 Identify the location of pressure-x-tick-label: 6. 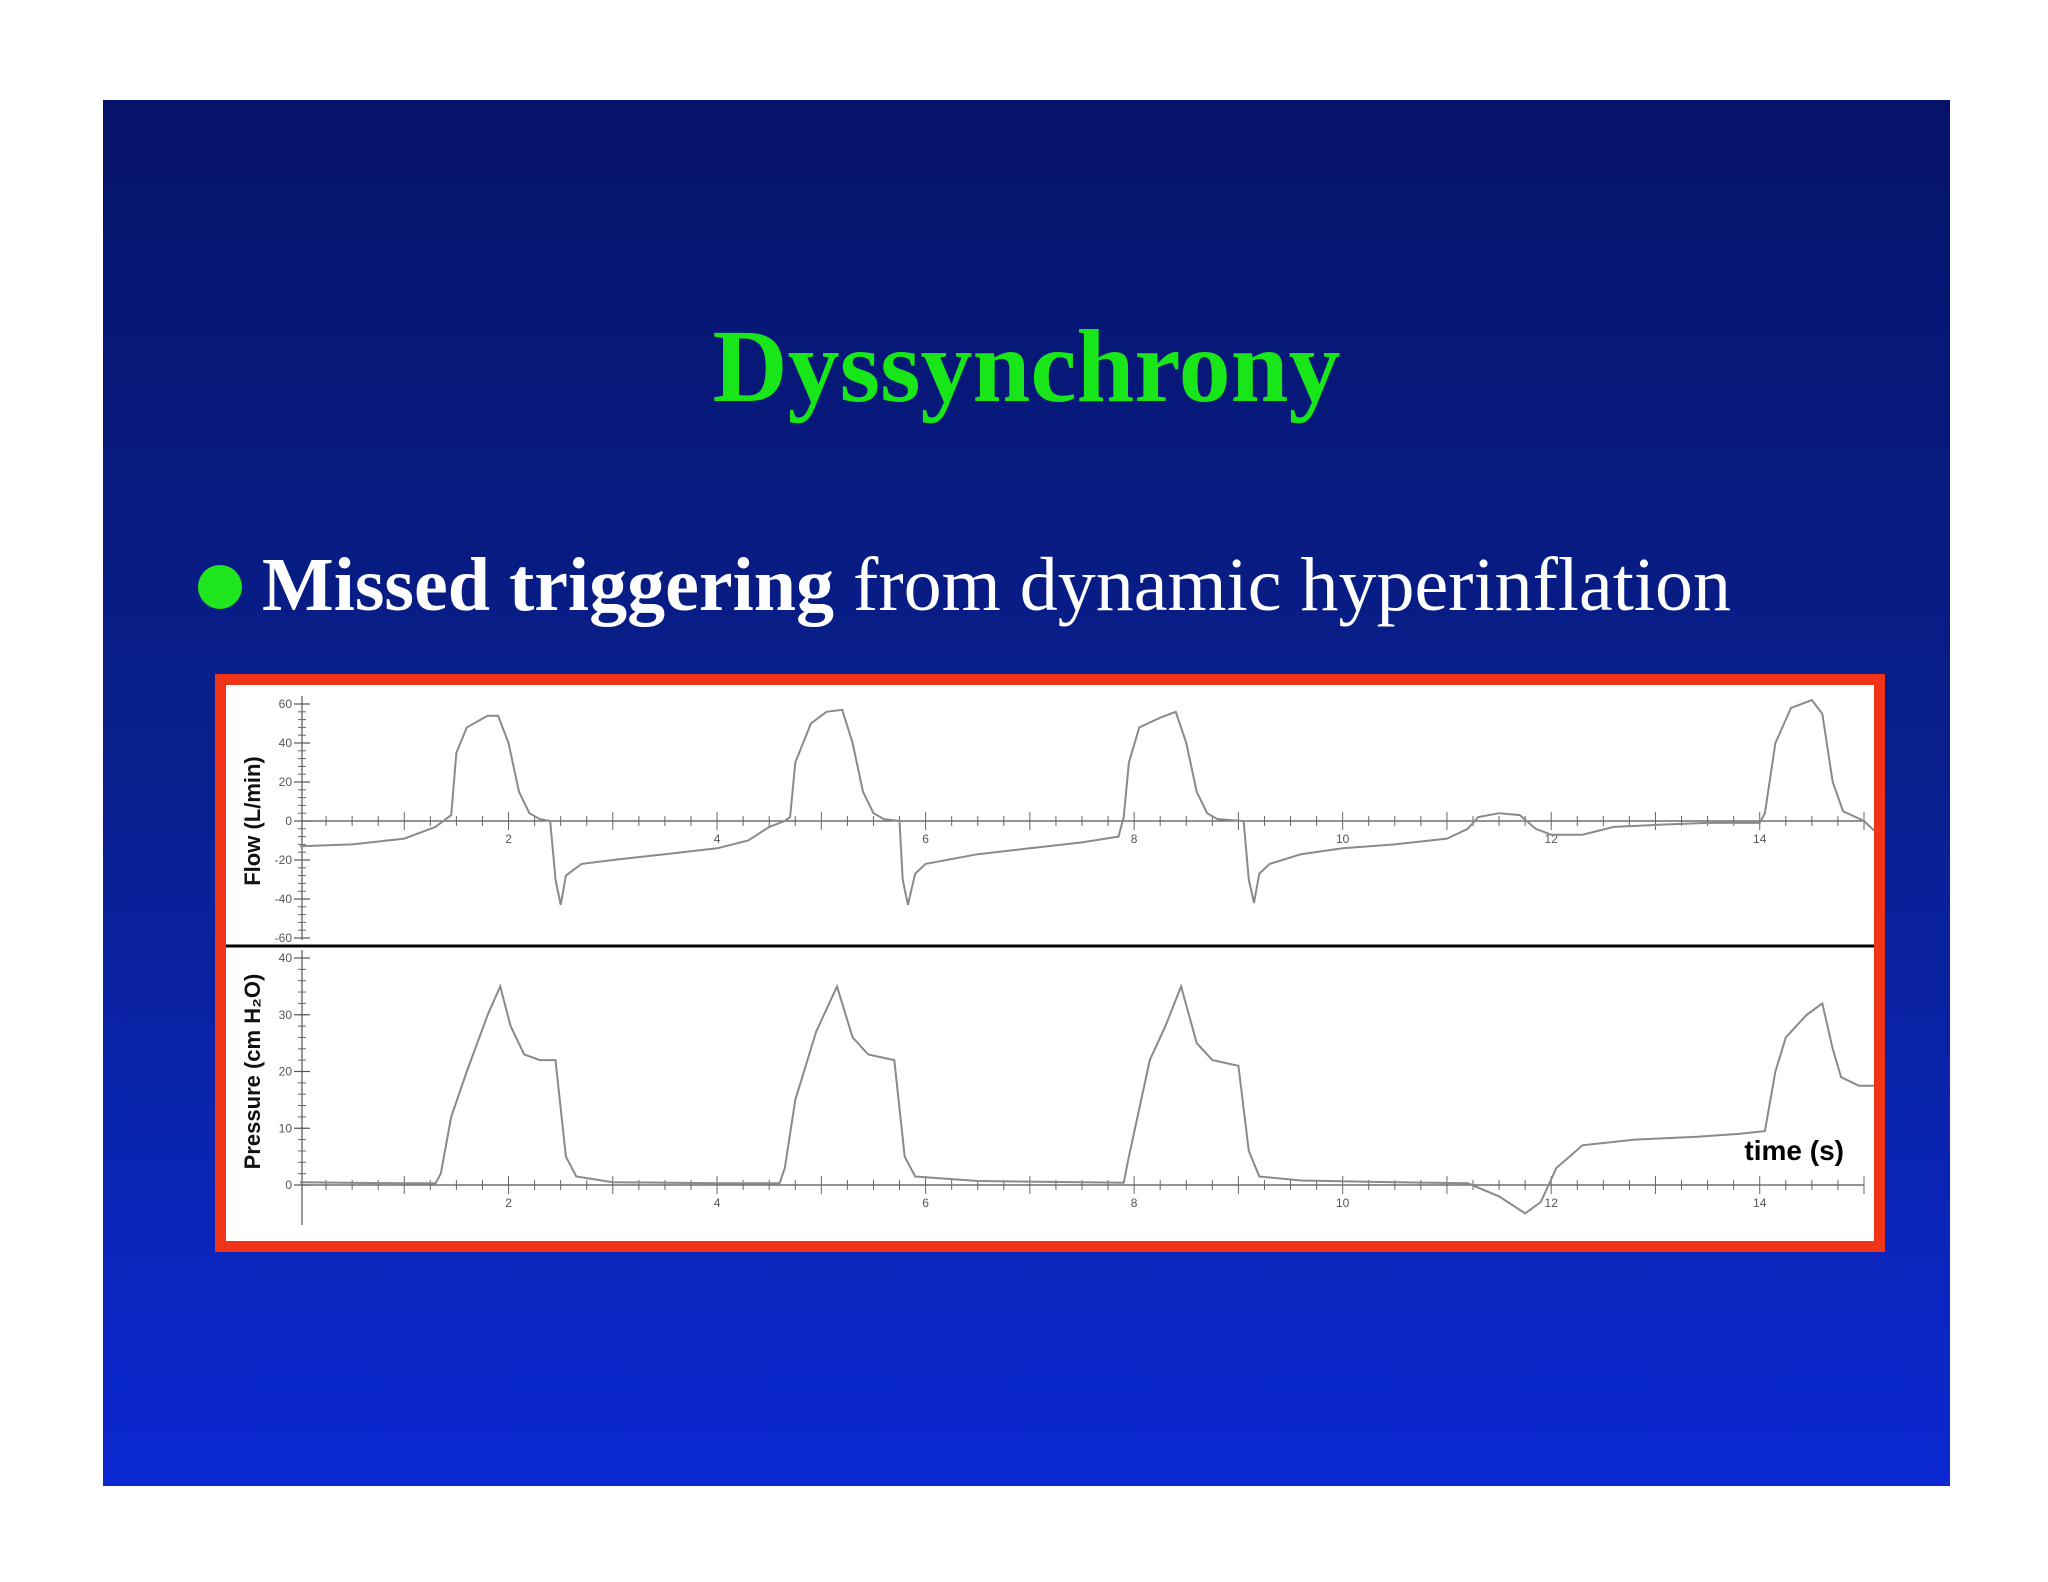
(925, 1203).